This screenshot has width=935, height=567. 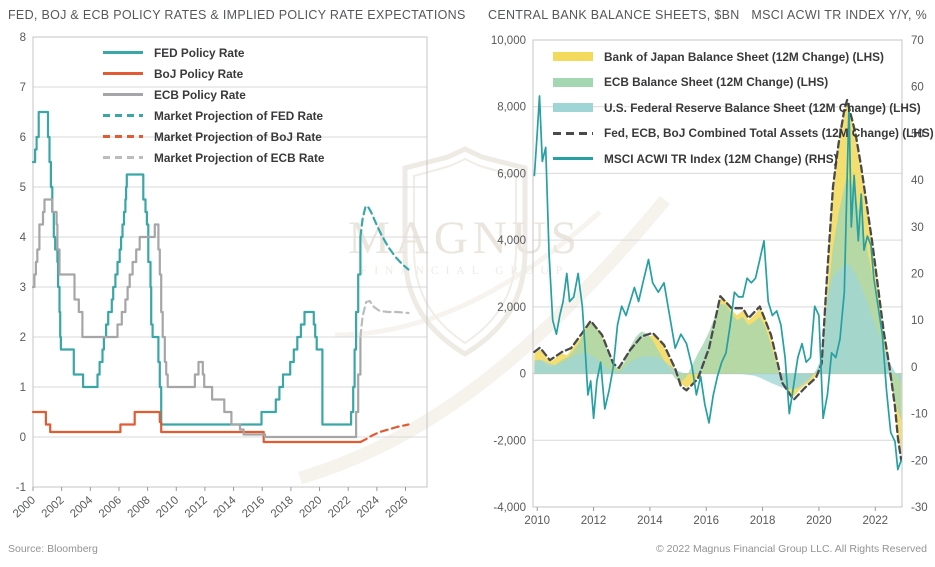 I want to click on legend-item-fed-policy-rate: FED Policy Rate, so click(x=213, y=52).